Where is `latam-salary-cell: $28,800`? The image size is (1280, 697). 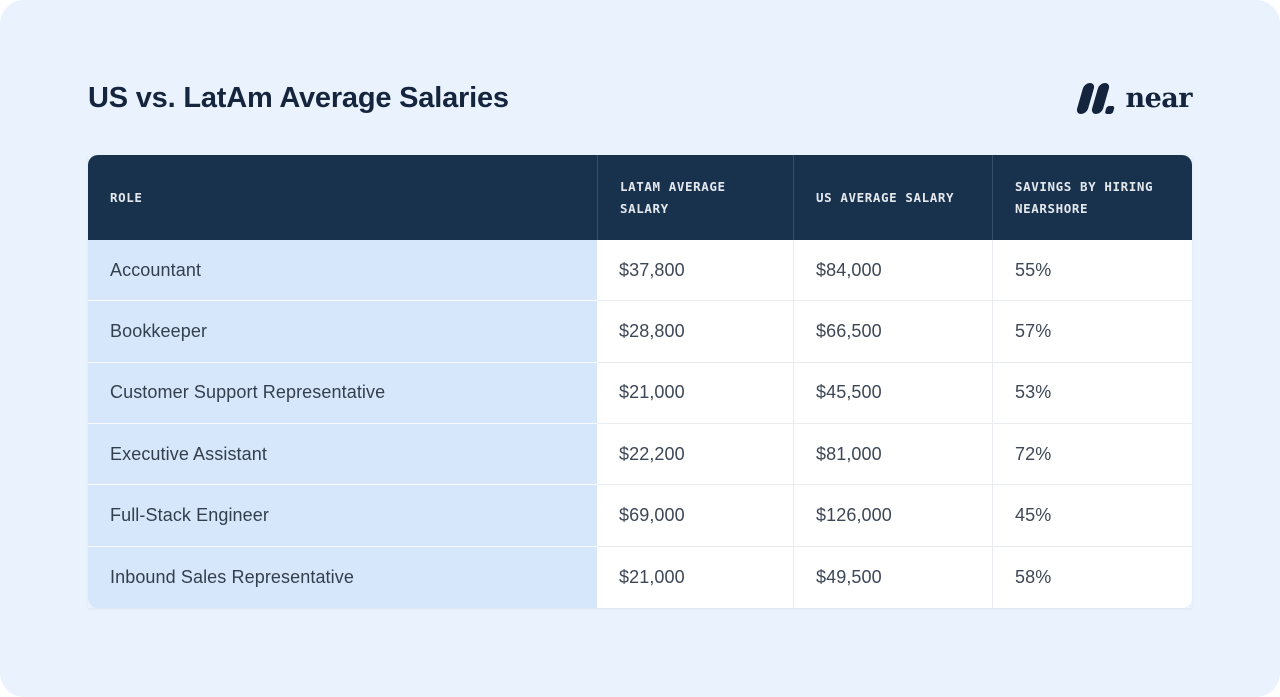 latam-salary-cell: $28,800 is located at coordinates (695, 332).